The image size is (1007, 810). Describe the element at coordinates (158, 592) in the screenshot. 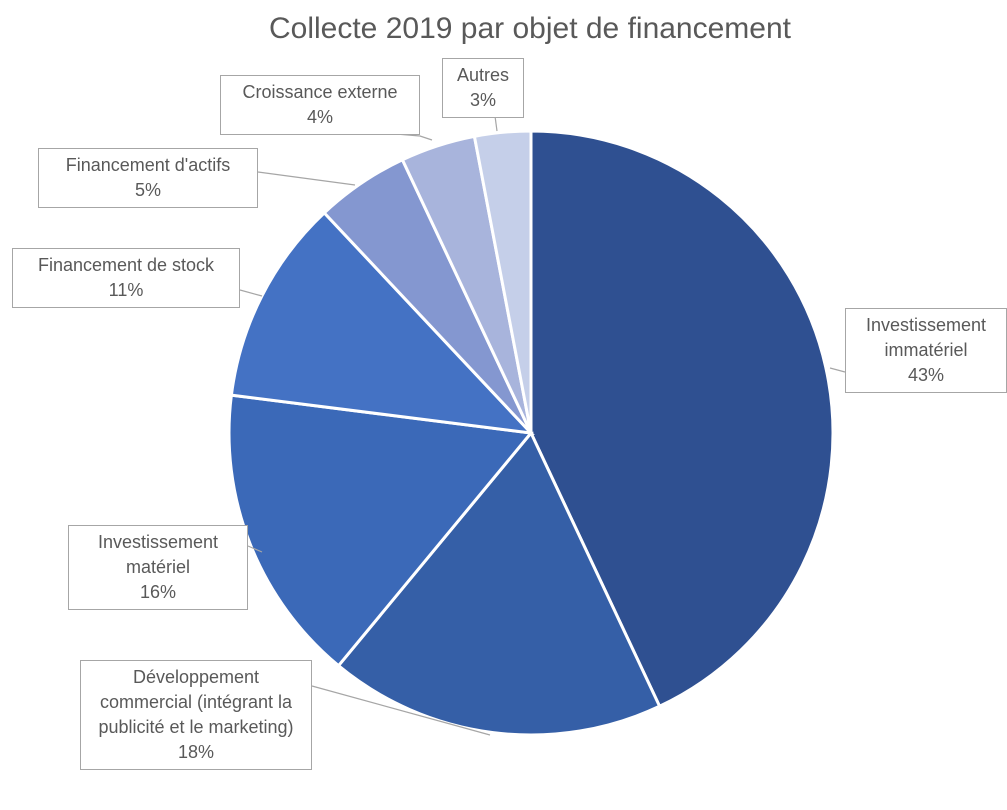

I see `value-label: 16%` at that location.